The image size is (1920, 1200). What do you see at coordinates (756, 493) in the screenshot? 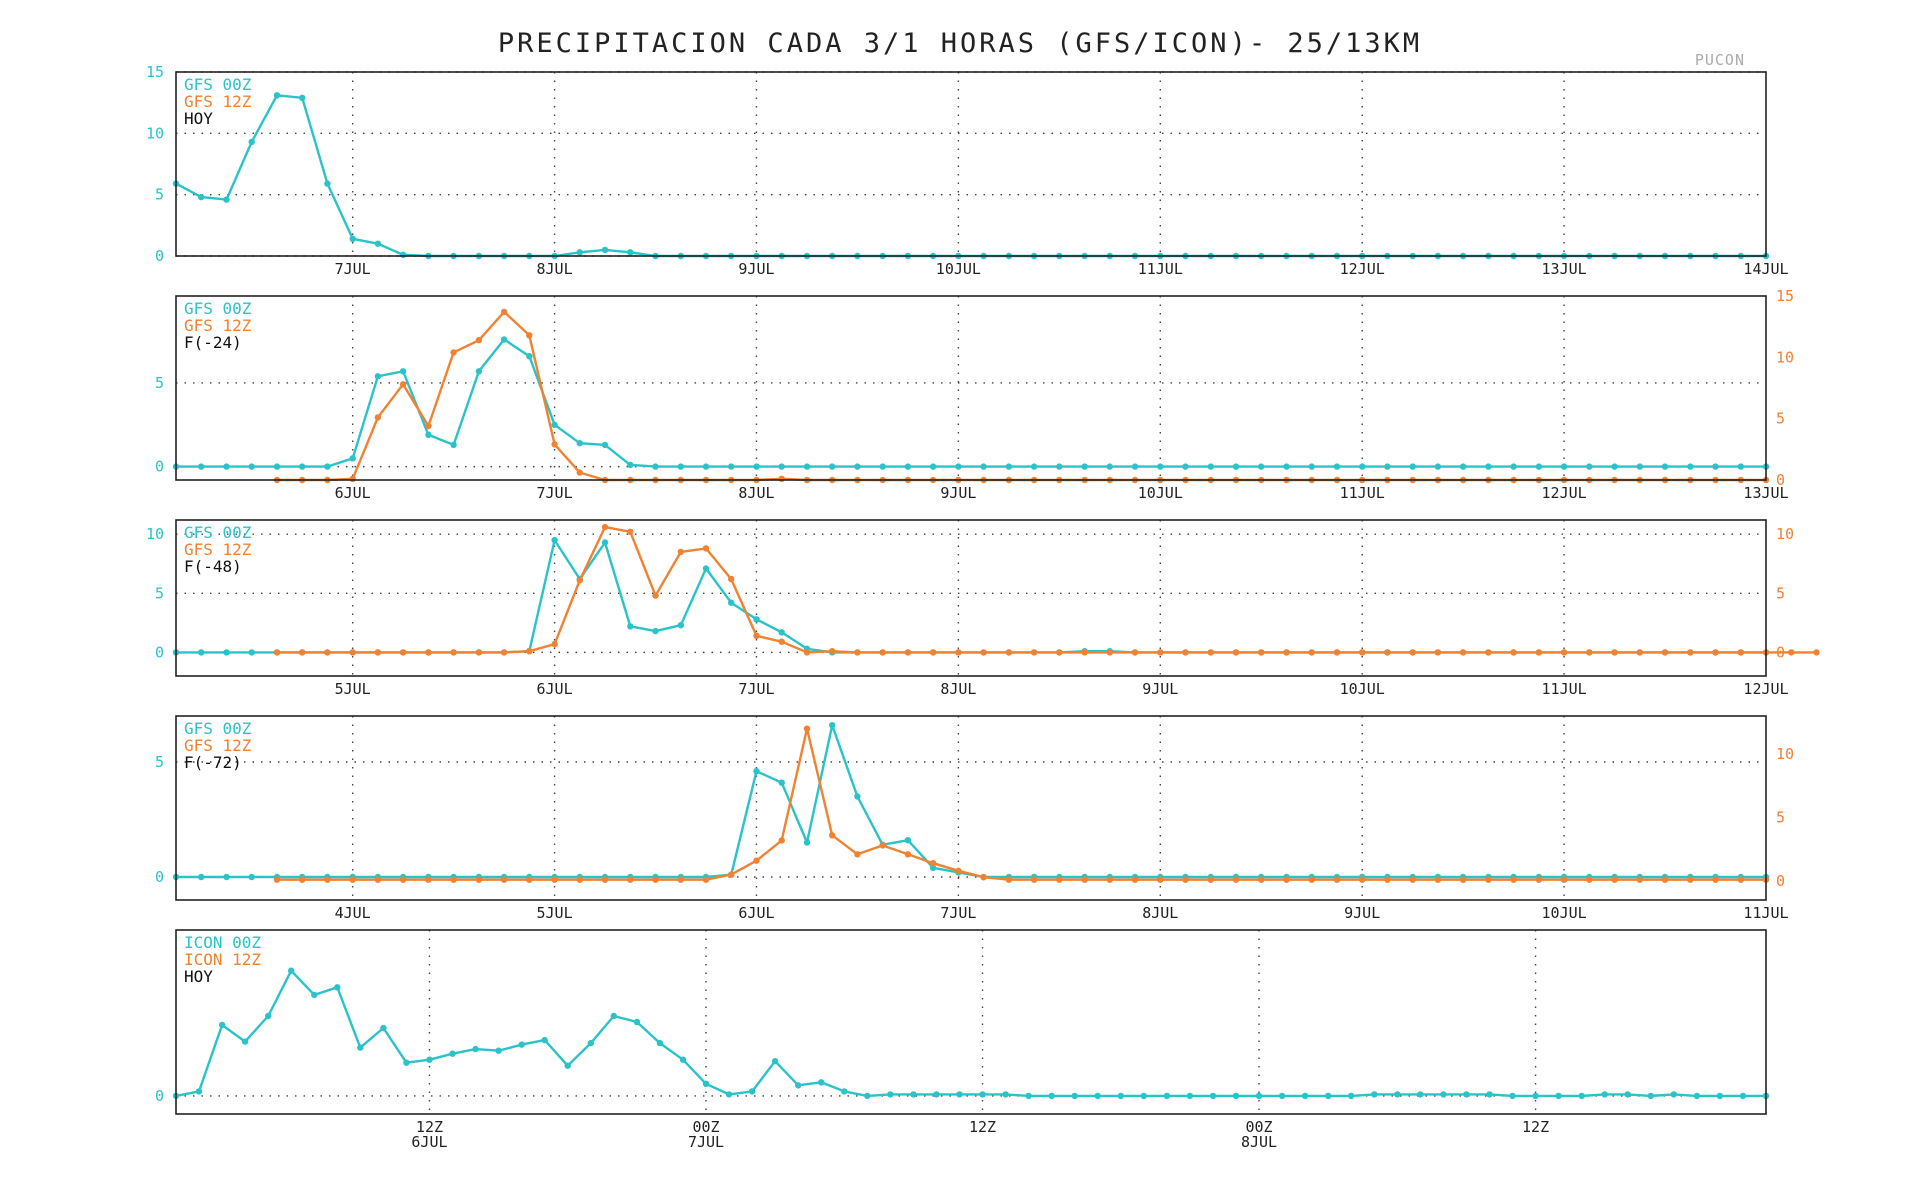
I see `x-tick-label: 8JUL` at bounding box center [756, 493].